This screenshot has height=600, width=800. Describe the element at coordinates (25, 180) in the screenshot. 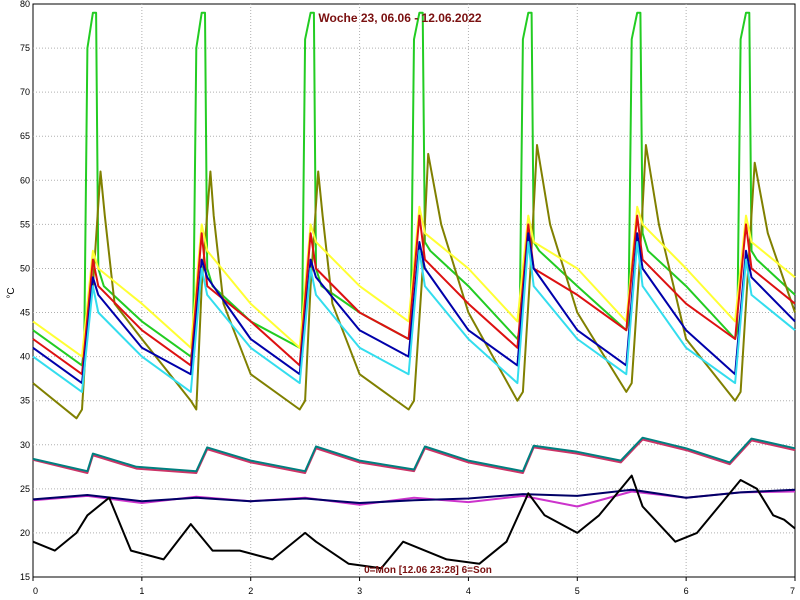

I see `y-tick-label: 60` at that location.